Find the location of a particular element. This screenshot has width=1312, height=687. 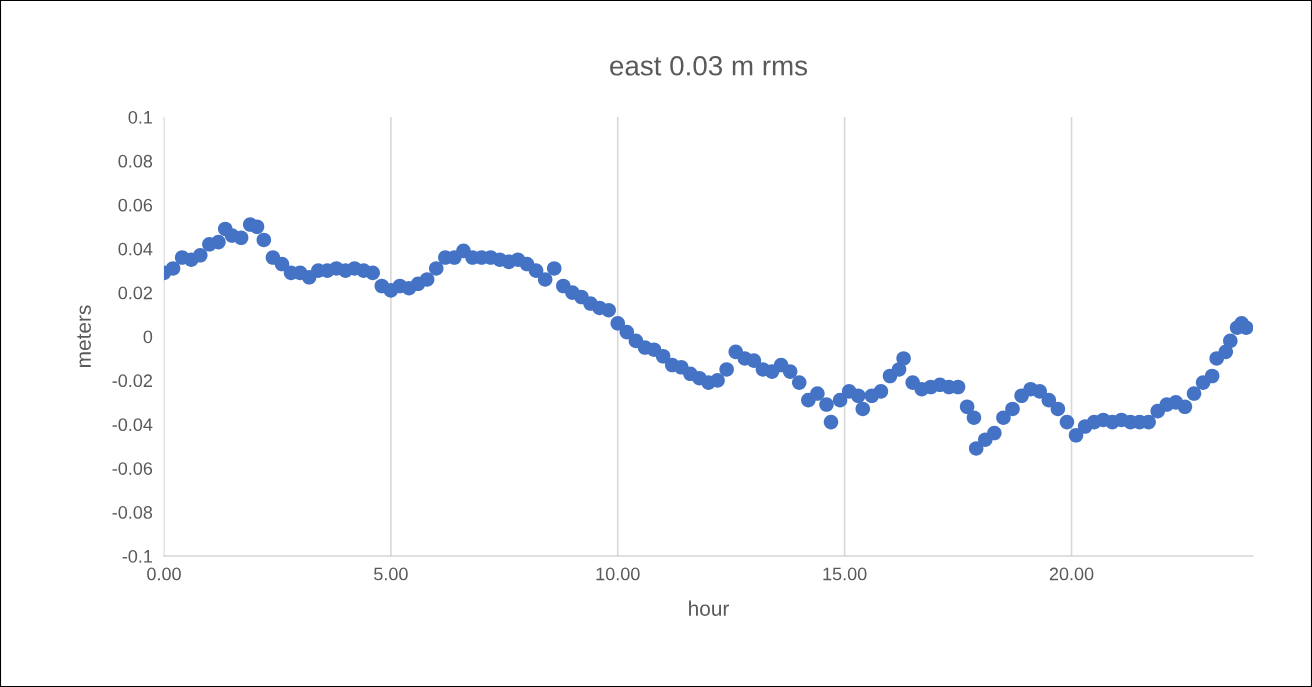

x-axis-title: hour is located at coordinates (709, 608).